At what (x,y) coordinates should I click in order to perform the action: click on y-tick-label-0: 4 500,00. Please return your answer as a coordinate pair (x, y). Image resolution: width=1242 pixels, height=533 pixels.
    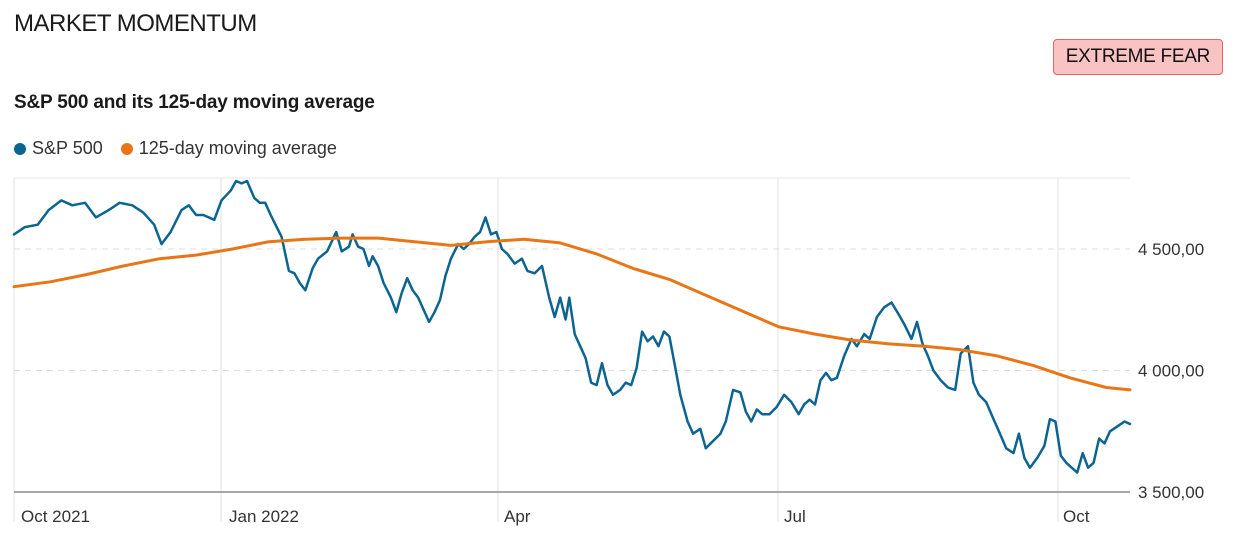
    Looking at the image, I should click on (1171, 249).